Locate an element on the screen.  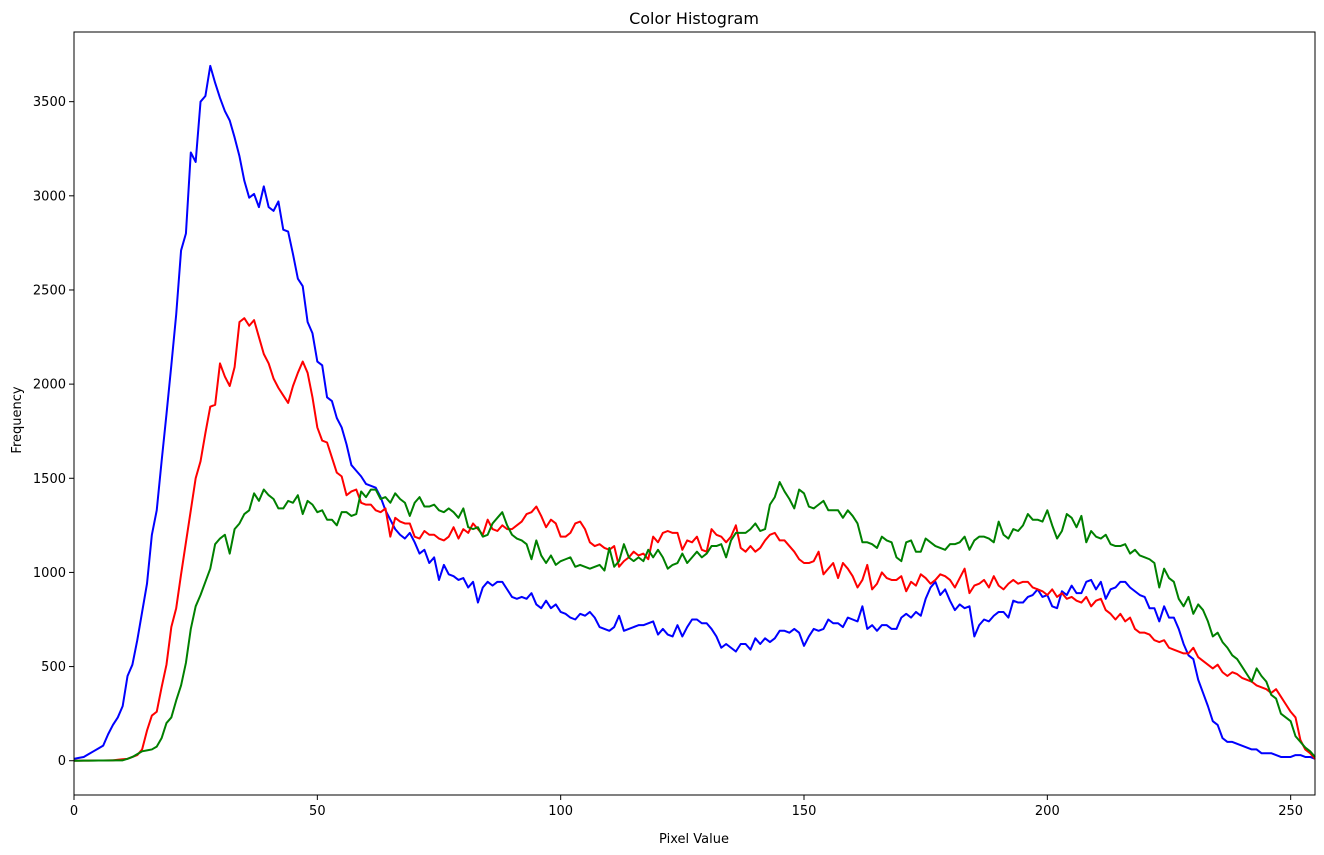
x-tick-label: 100 is located at coordinates (560, 811).